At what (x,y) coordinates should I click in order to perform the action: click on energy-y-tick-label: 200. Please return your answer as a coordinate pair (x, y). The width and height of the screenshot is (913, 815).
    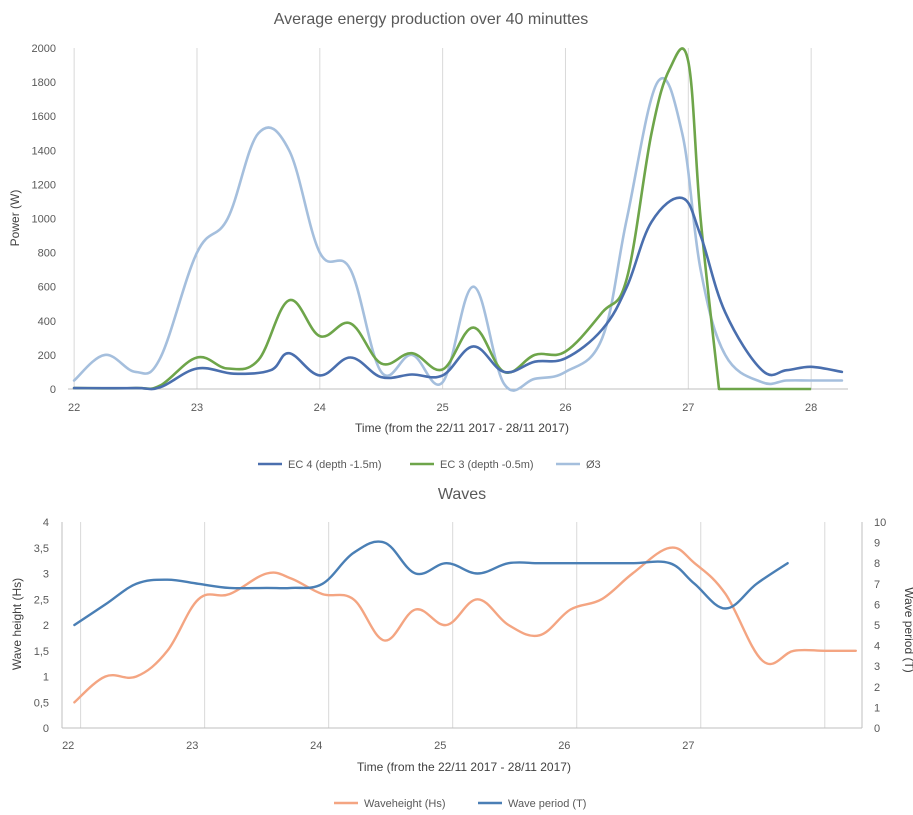
    Looking at the image, I should click on (47, 356).